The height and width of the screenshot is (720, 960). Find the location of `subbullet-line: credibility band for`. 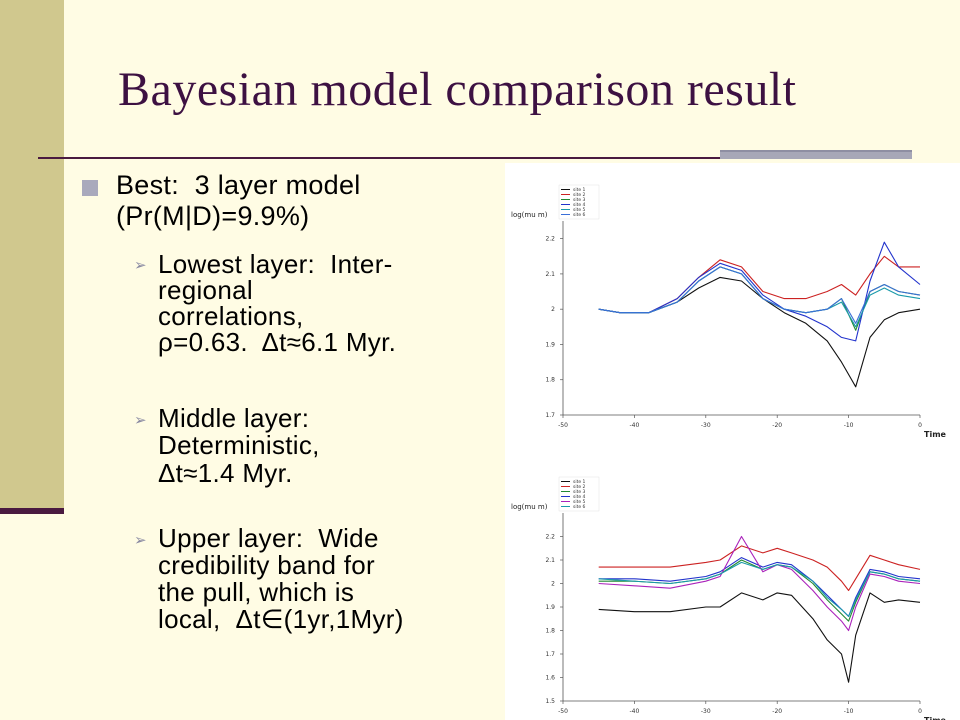

subbullet-line: credibility band for is located at coordinates (266, 565).